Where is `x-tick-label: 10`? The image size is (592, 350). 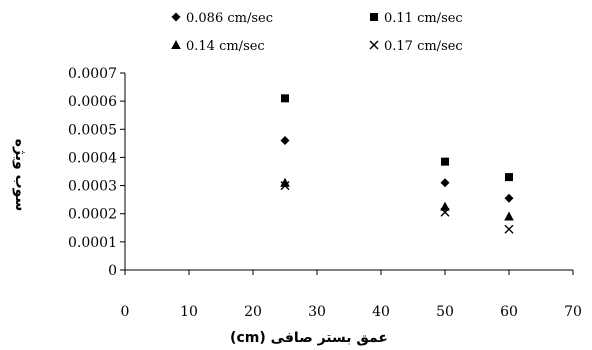 x-tick-label: 10 is located at coordinates (189, 312).